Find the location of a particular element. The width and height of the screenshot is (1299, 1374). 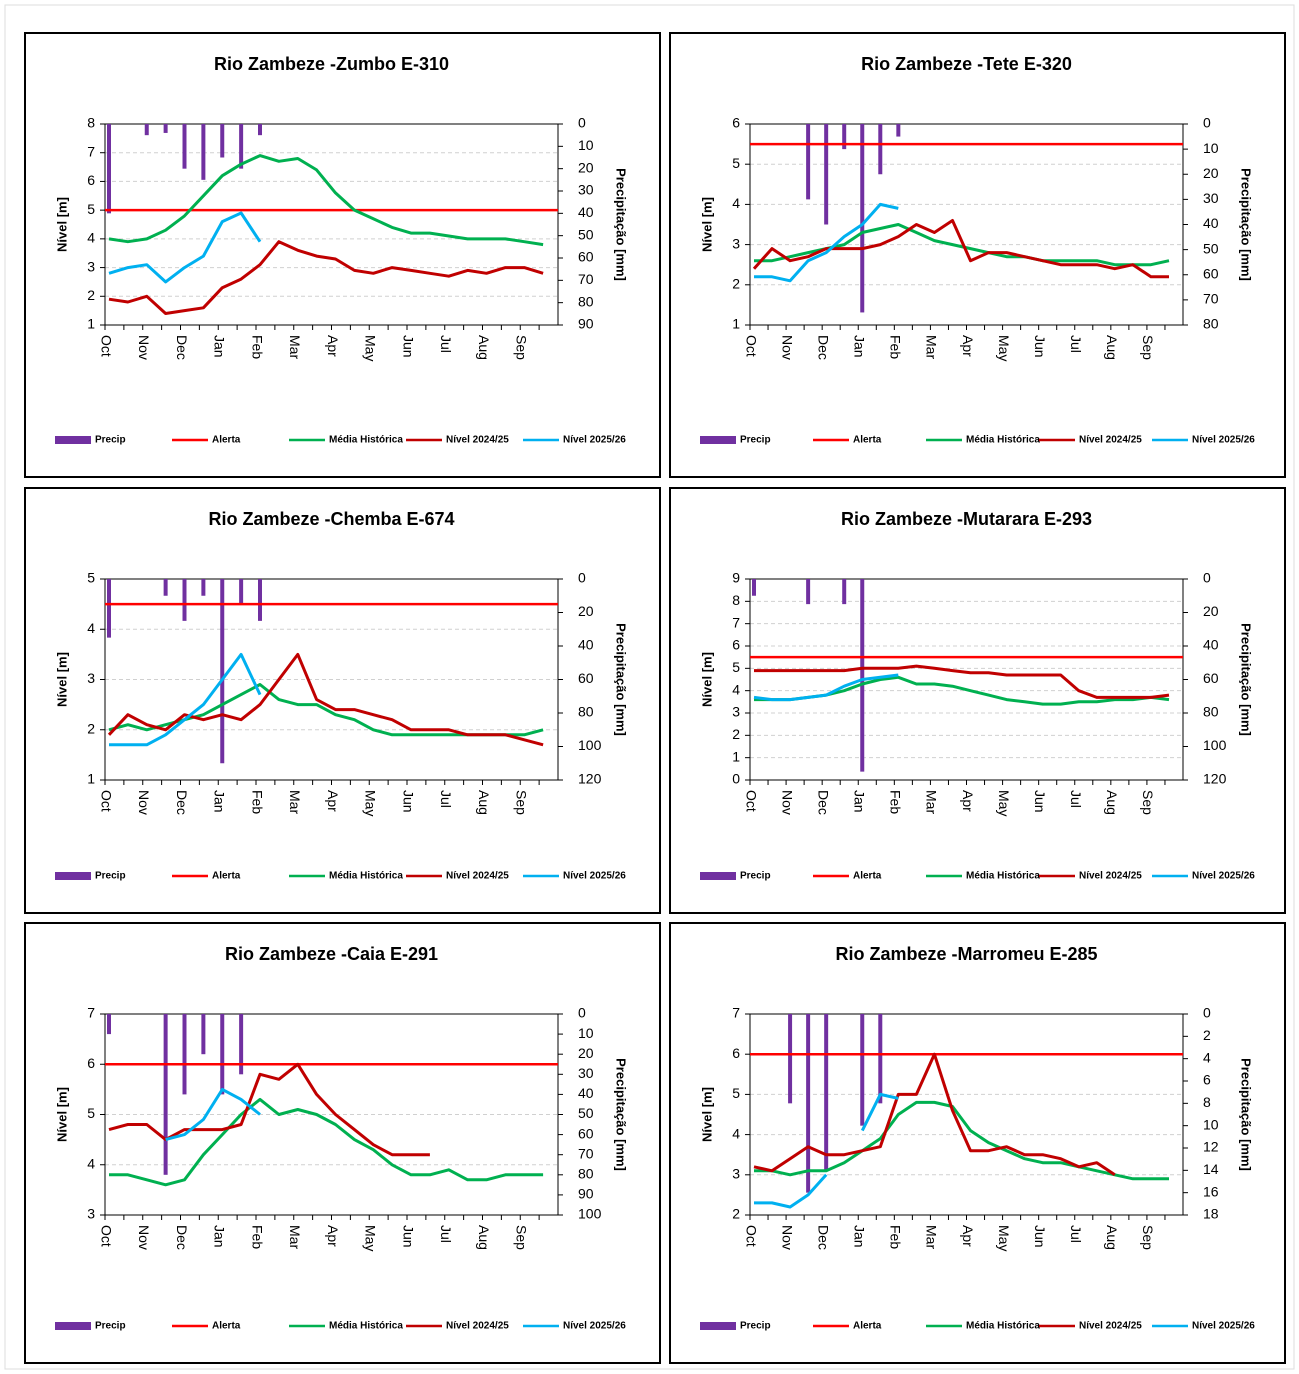

y-tick-label: 8 is located at coordinates (736, 600).